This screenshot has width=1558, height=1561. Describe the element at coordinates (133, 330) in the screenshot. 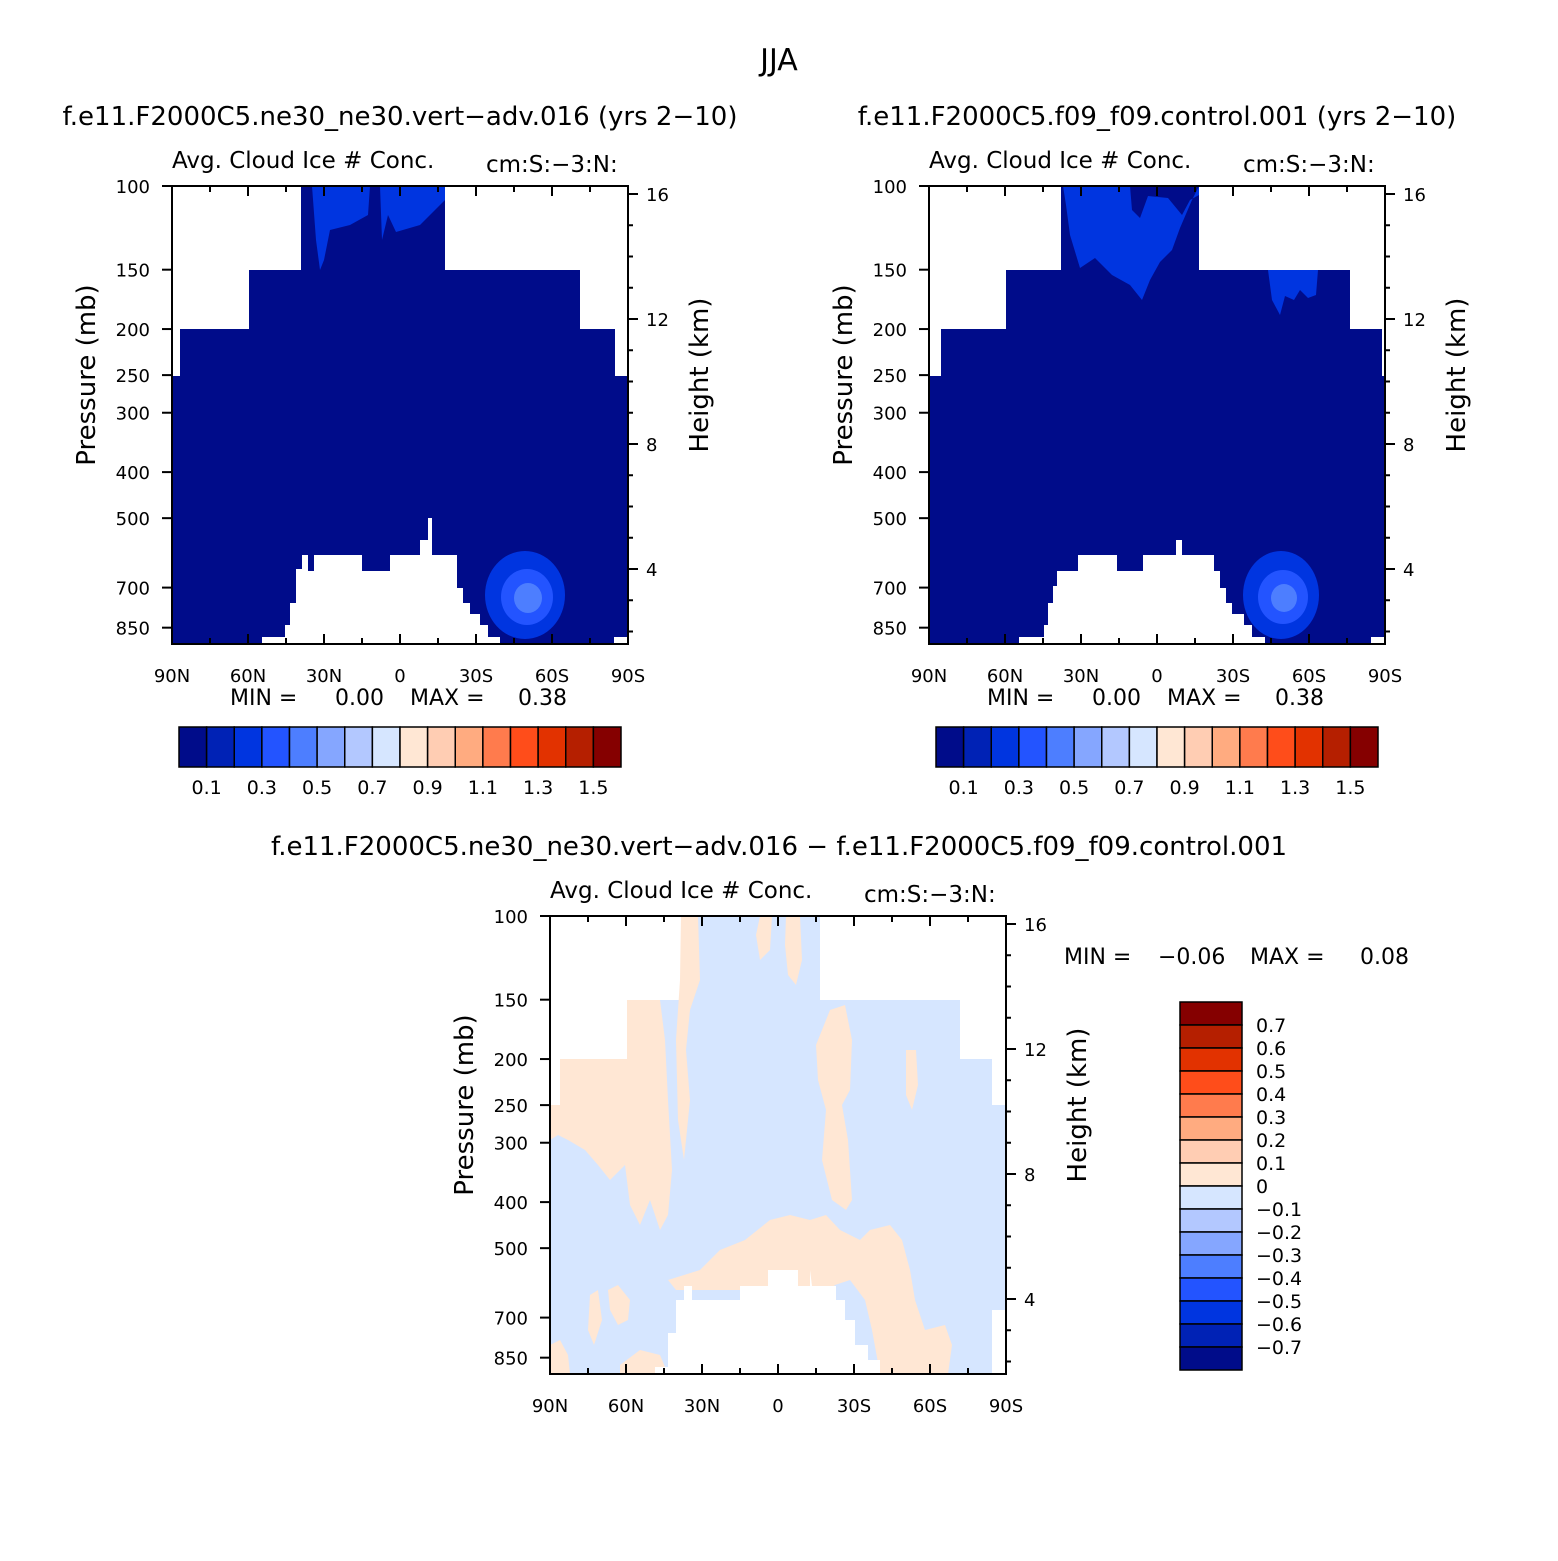

I see `left-y-tick-label: 200` at that location.